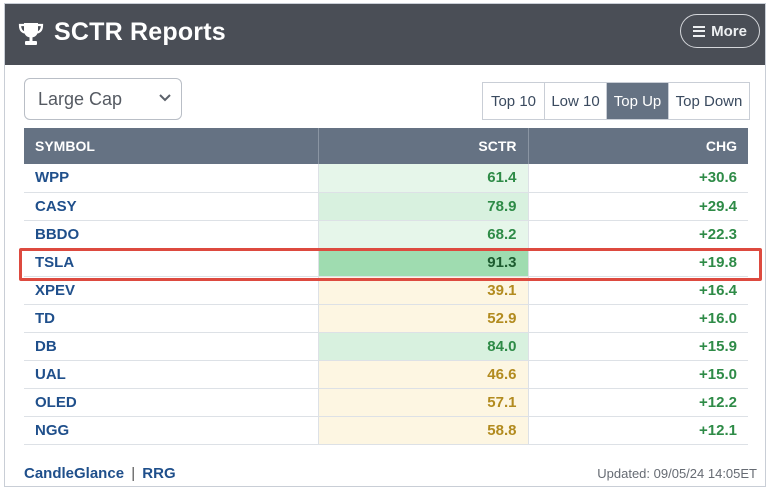 The height and width of the screenshot is (490, 768). Describe the element at coordinates (171, 346) in the screenshot. I see `symbol-link: DB` at that location.